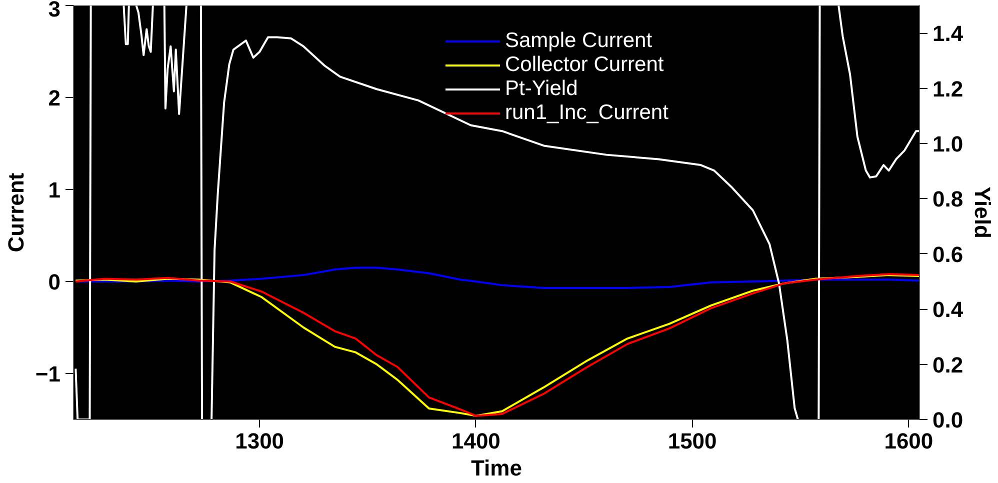 This screenshot has height=483, width=998. Describe the element at coordinates (948, 365) in the screenshot. I see `y2-tick-label: 0.2` at that location.